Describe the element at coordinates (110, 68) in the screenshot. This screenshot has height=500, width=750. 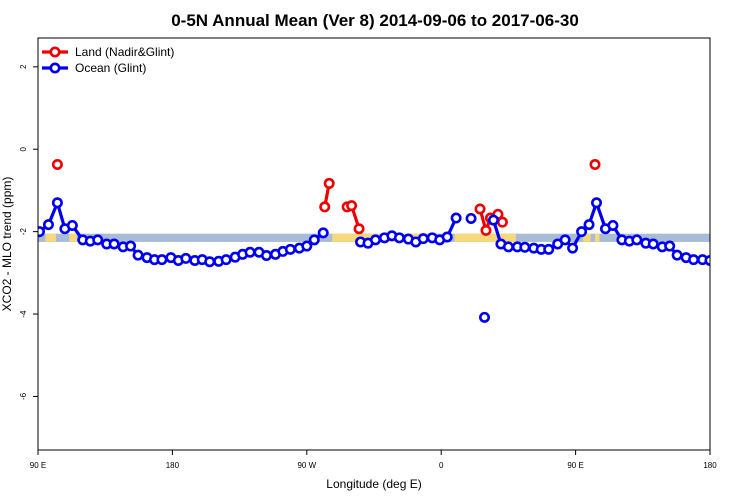
I see `legend-label: Ocean (Glint)` at that location.